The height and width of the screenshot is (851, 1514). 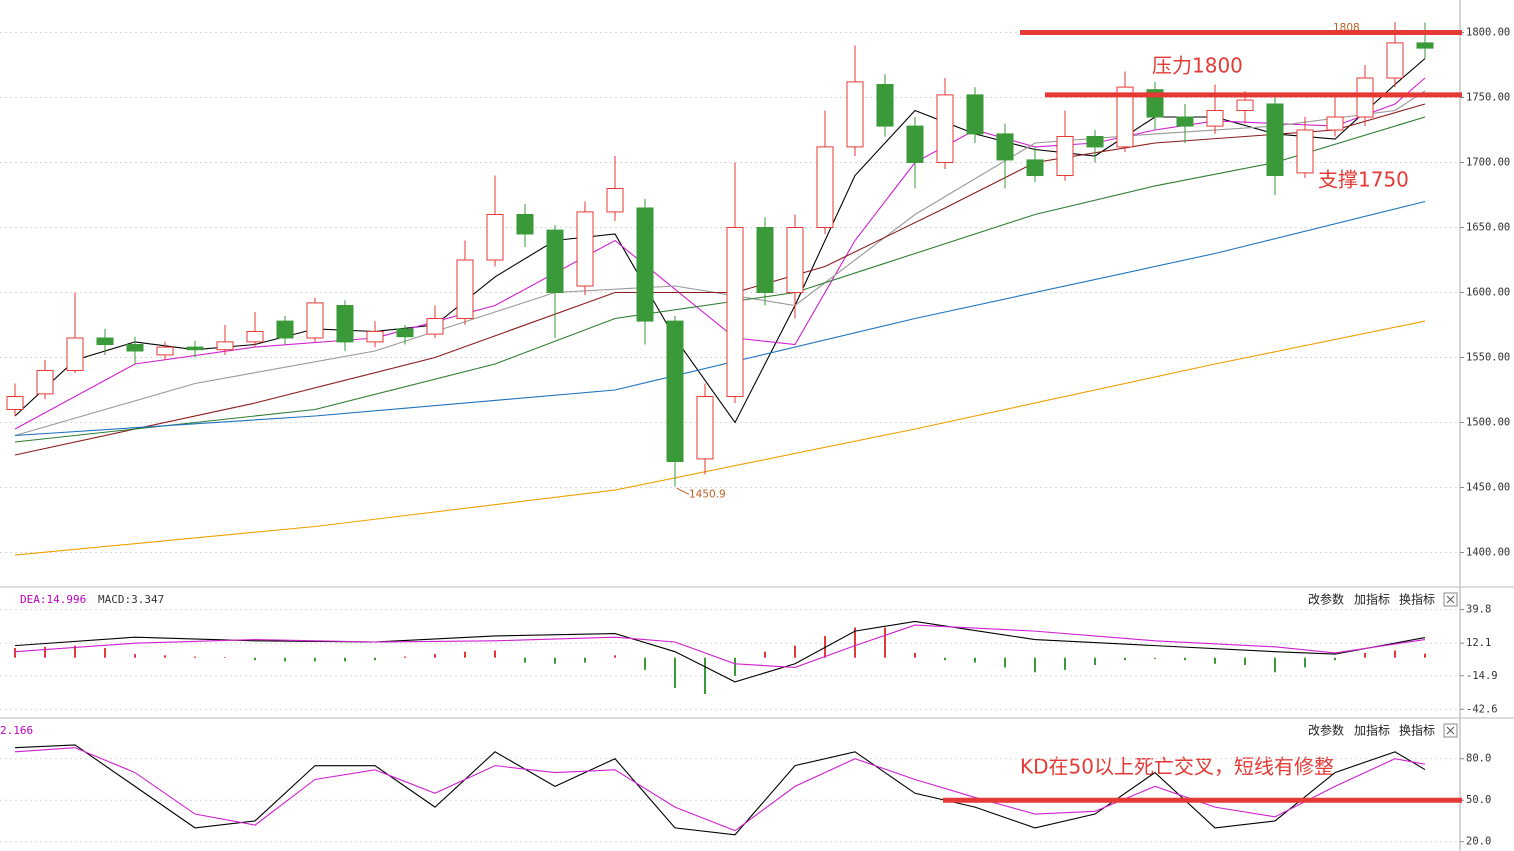 What do you see at coordinates (1197, 66) in the screenshot?
I see `annotation: 压力1800` at bounding box center [1197, 66].